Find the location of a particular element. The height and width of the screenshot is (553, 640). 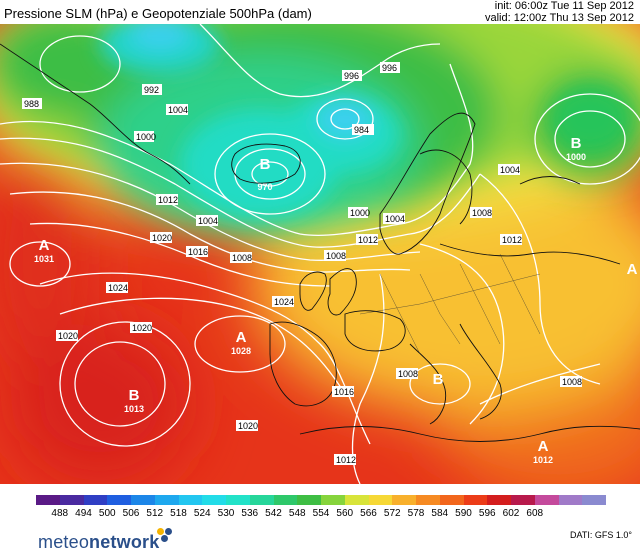

scale-tick-label: 494 is located at coordinates (83, 513).